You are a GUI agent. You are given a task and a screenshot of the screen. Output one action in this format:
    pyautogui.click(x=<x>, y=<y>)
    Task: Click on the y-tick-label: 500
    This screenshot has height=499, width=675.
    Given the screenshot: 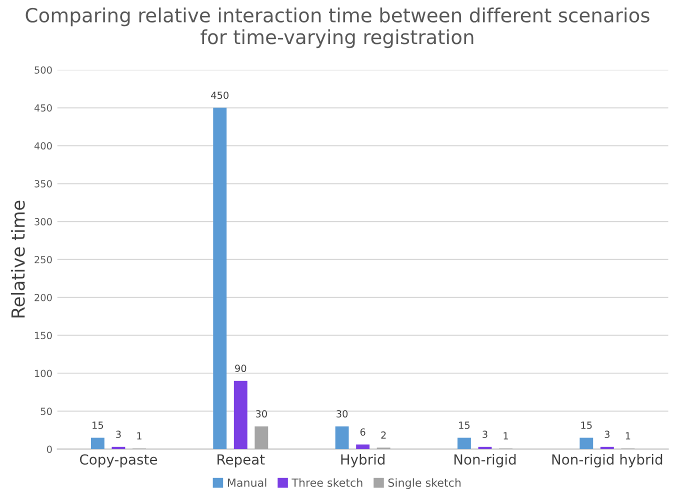 What is the action you would take?
    pyautogui.click(x=43, y=70)
    